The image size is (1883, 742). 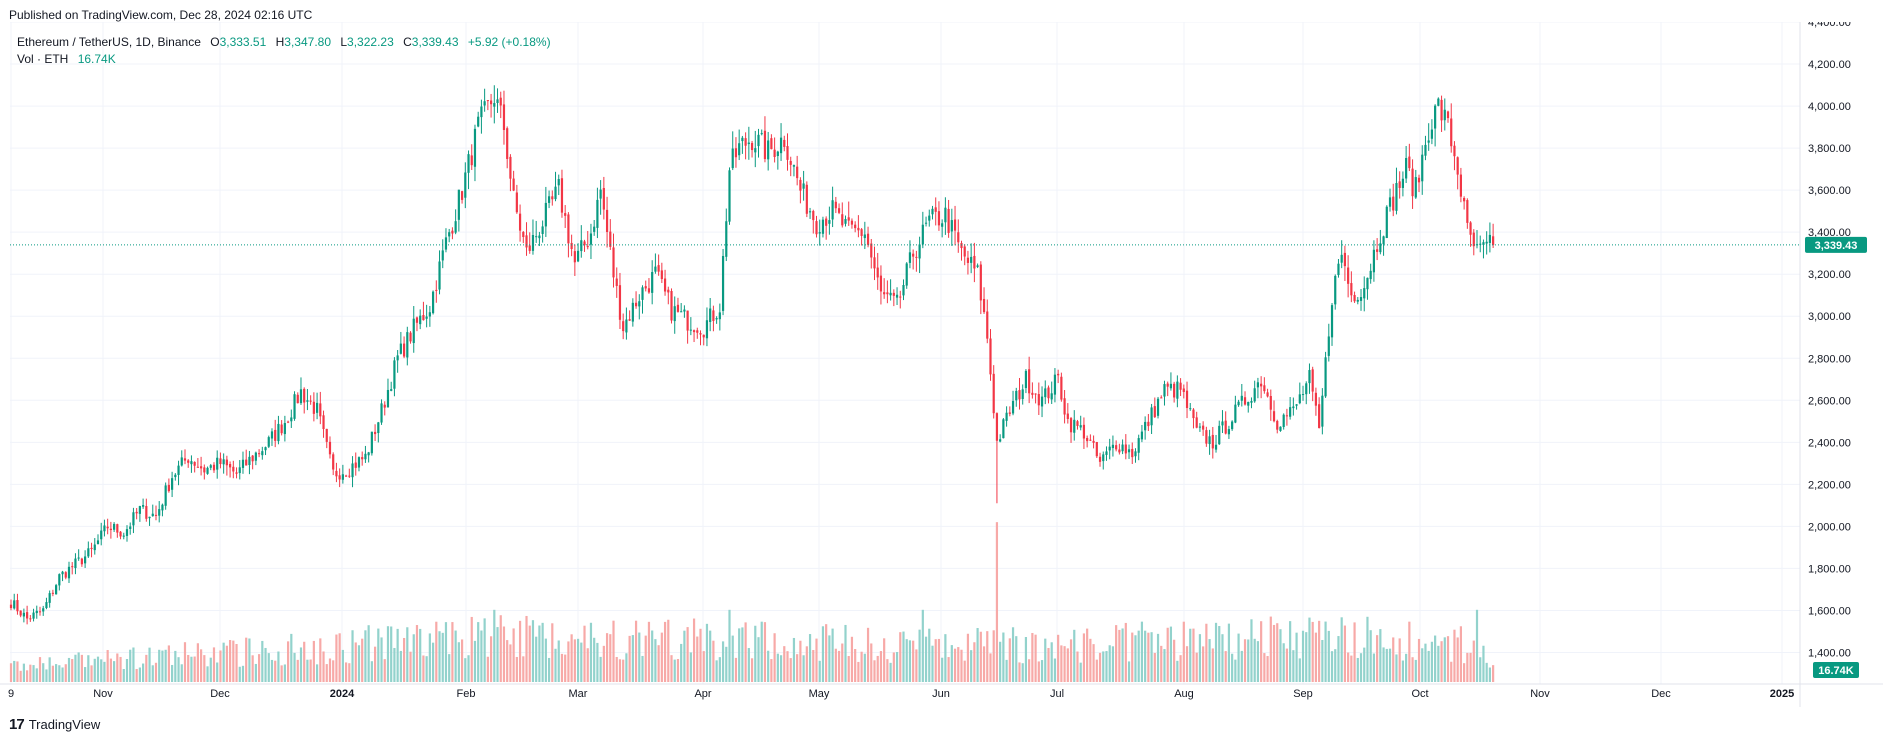 What do you see at coordinates (43, 59) in the screenshot?
I see `volume-label: Vol · ETH` at bounding box center [43, 59].